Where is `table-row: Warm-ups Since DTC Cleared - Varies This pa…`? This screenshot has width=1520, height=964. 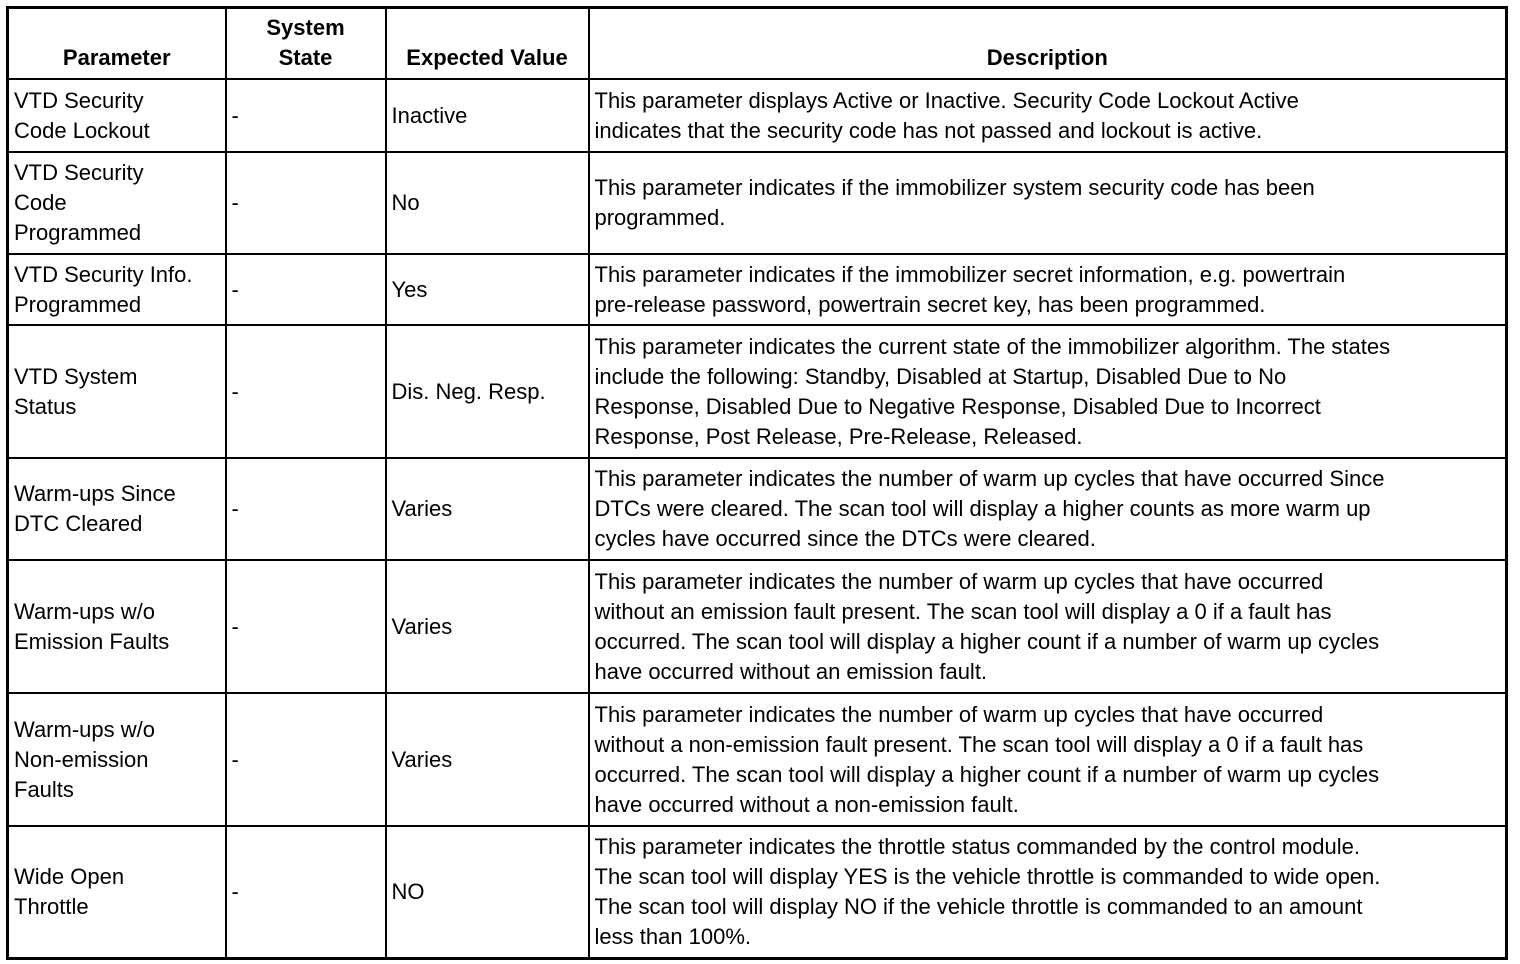 table-row: Warm-ups Since DTC Cleared - Varies This pa… is located at coordinates (757, 509).